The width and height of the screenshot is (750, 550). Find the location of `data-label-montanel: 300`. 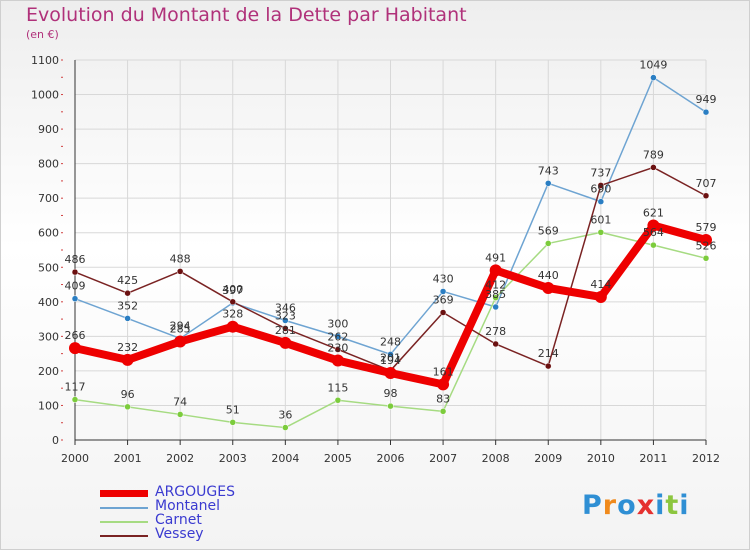

data-label-montanel: 300 is located at coordinates (337, 323).